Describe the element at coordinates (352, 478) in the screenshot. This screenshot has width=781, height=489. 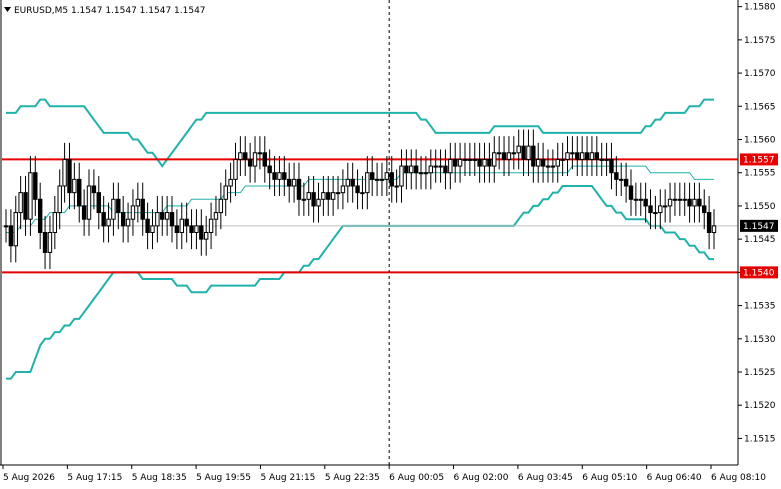
I see `x-tick-label: 5 Aug 22:35` at that location.